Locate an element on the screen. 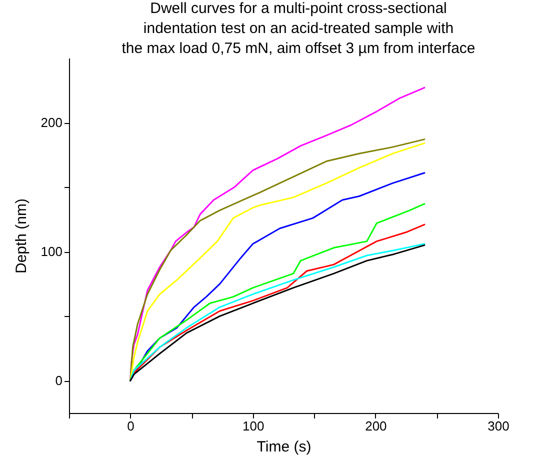 This screenshot has width=545, height=476. y-axis-title: Depth (nm) is located at coordinates (21, 236).